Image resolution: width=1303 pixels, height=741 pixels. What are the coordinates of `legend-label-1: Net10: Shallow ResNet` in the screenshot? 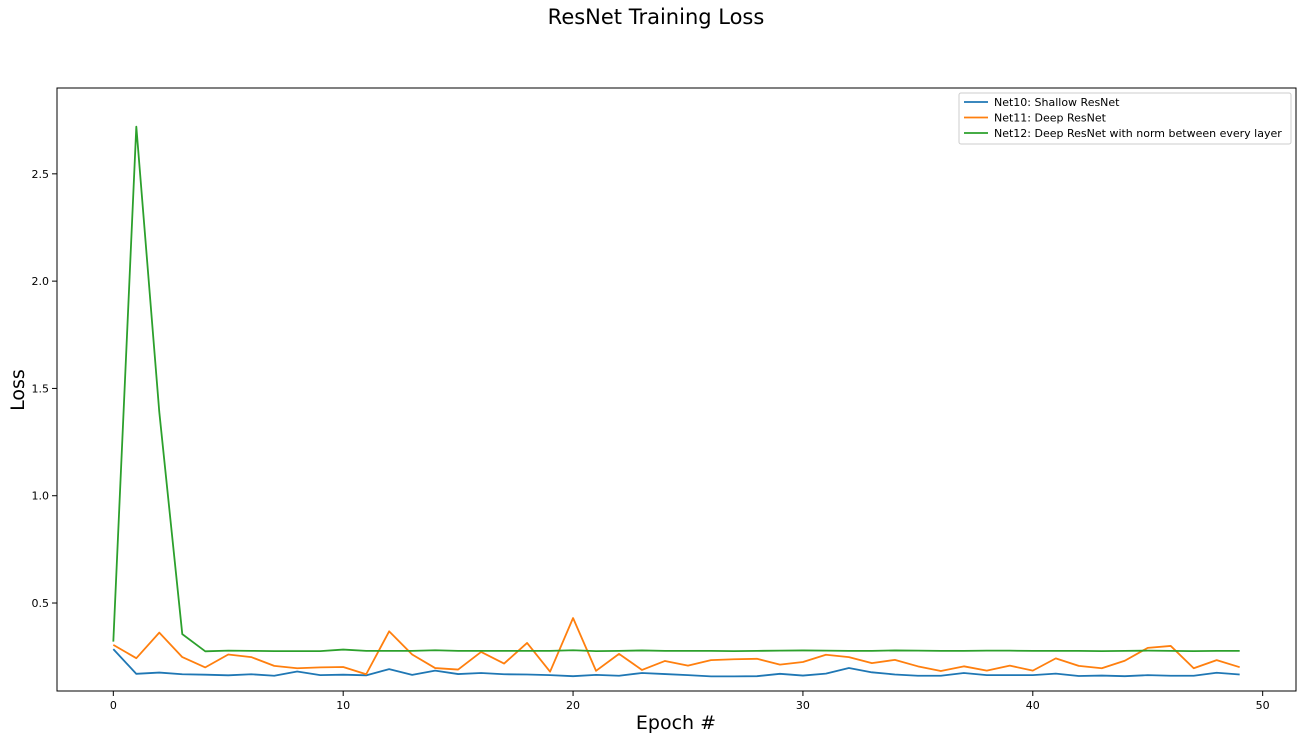 It's located at (1057, 102).